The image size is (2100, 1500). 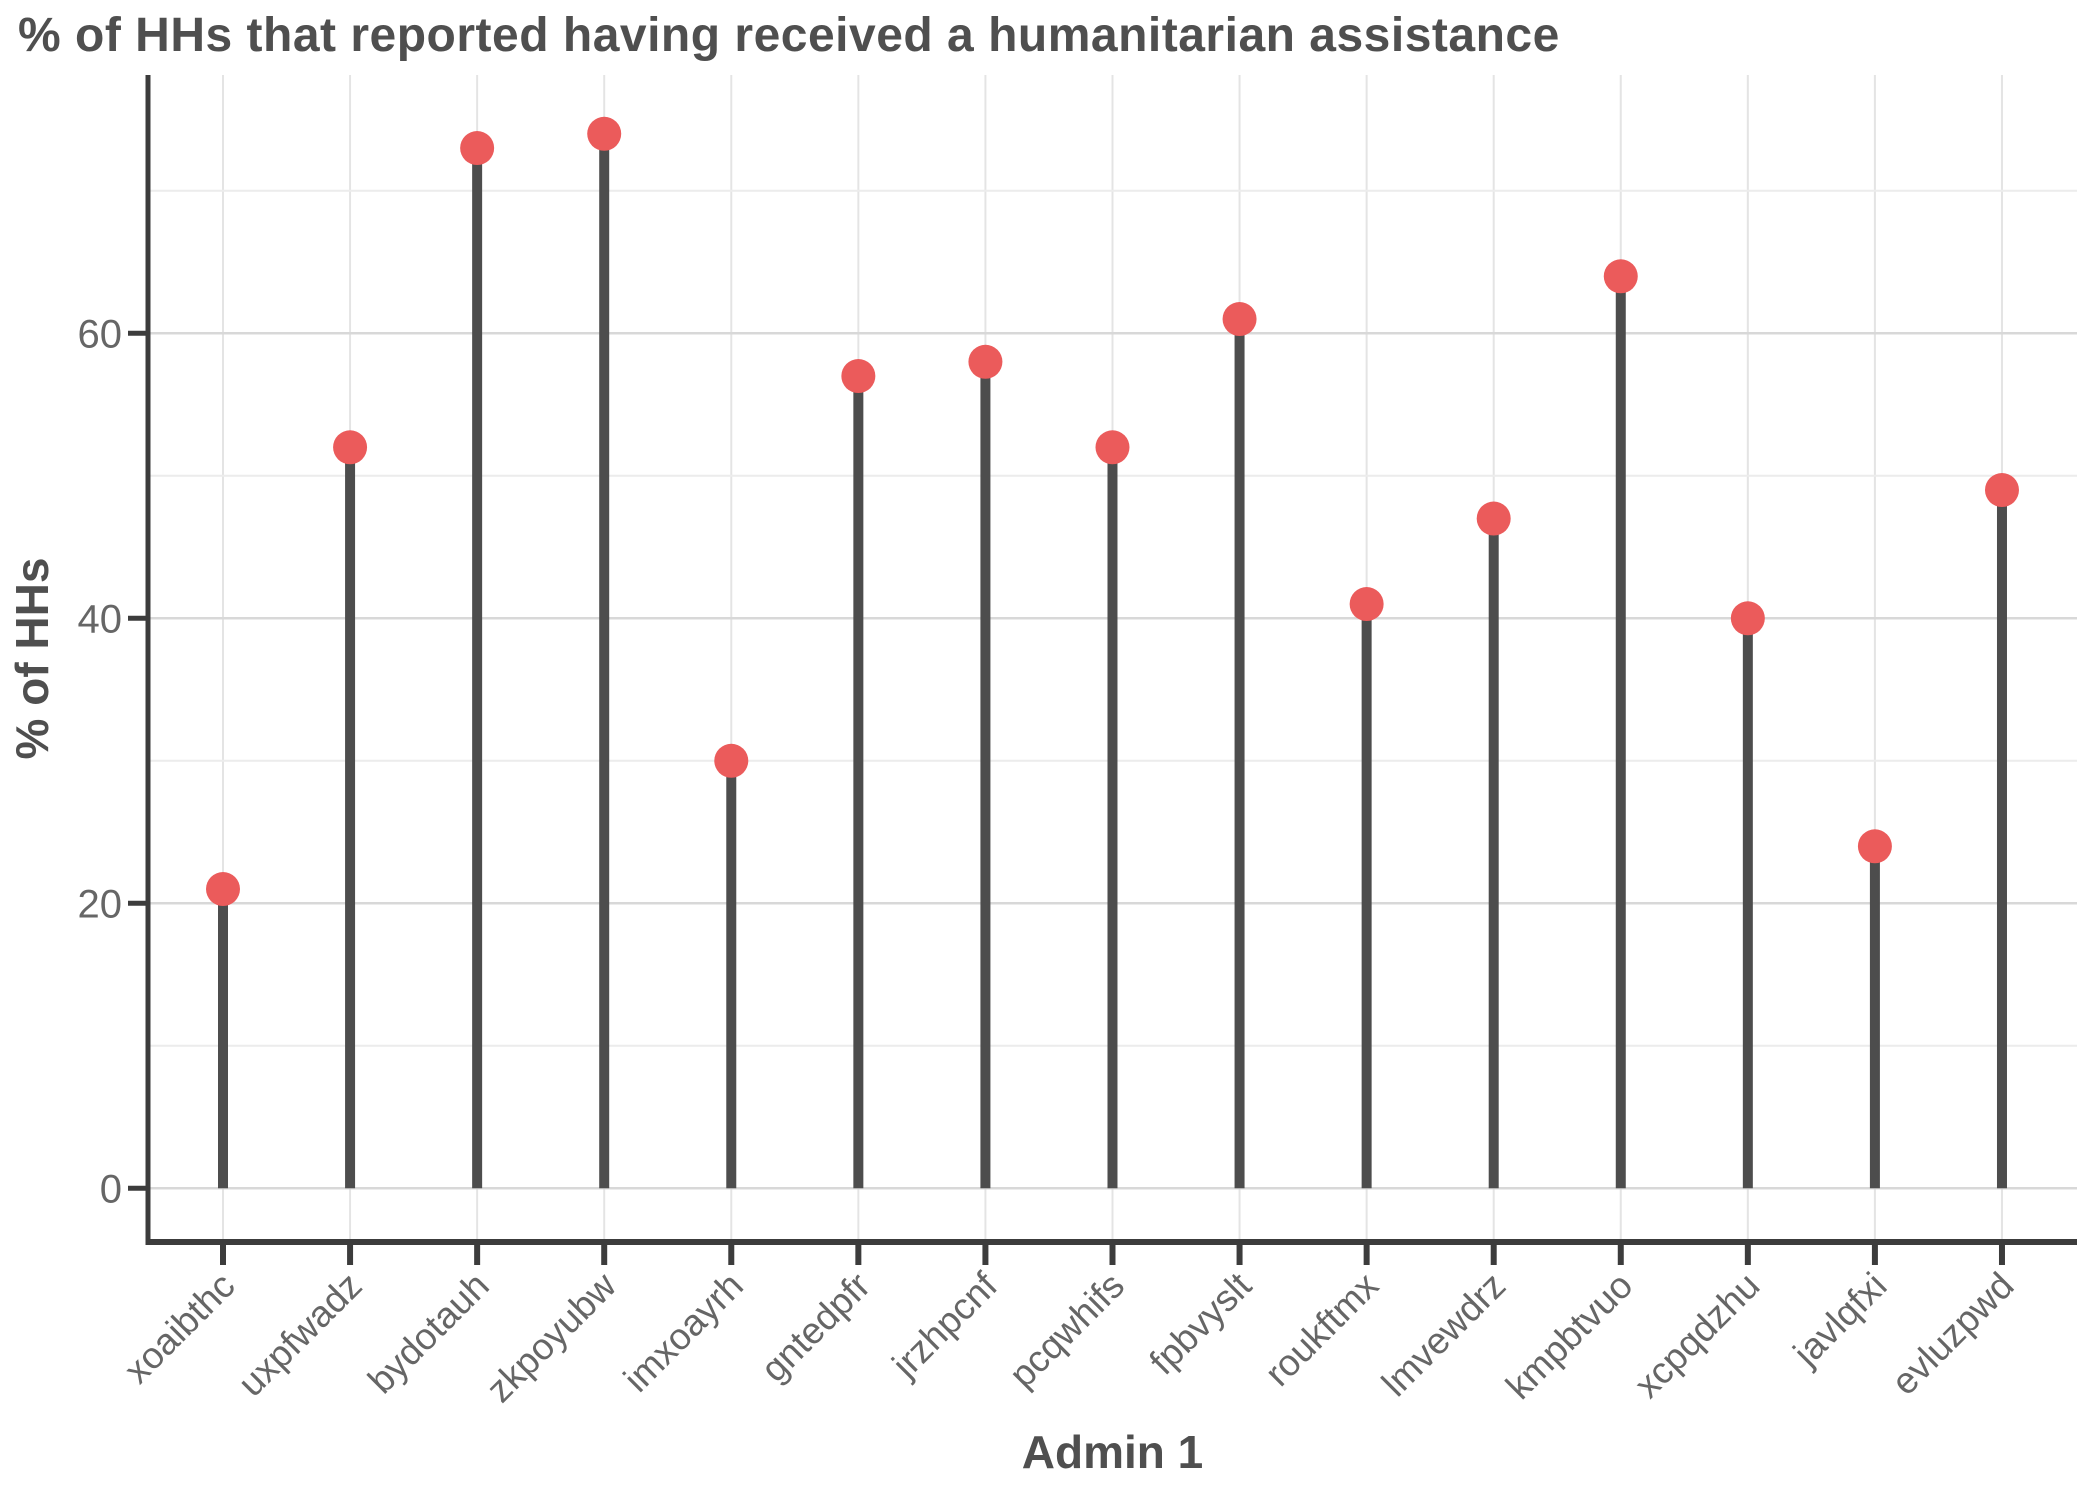 What do you see at coordinates (428, 1333) in the screenshot?
I see `x-tick-label: bydotauh` at bounding box center [428, 1333].